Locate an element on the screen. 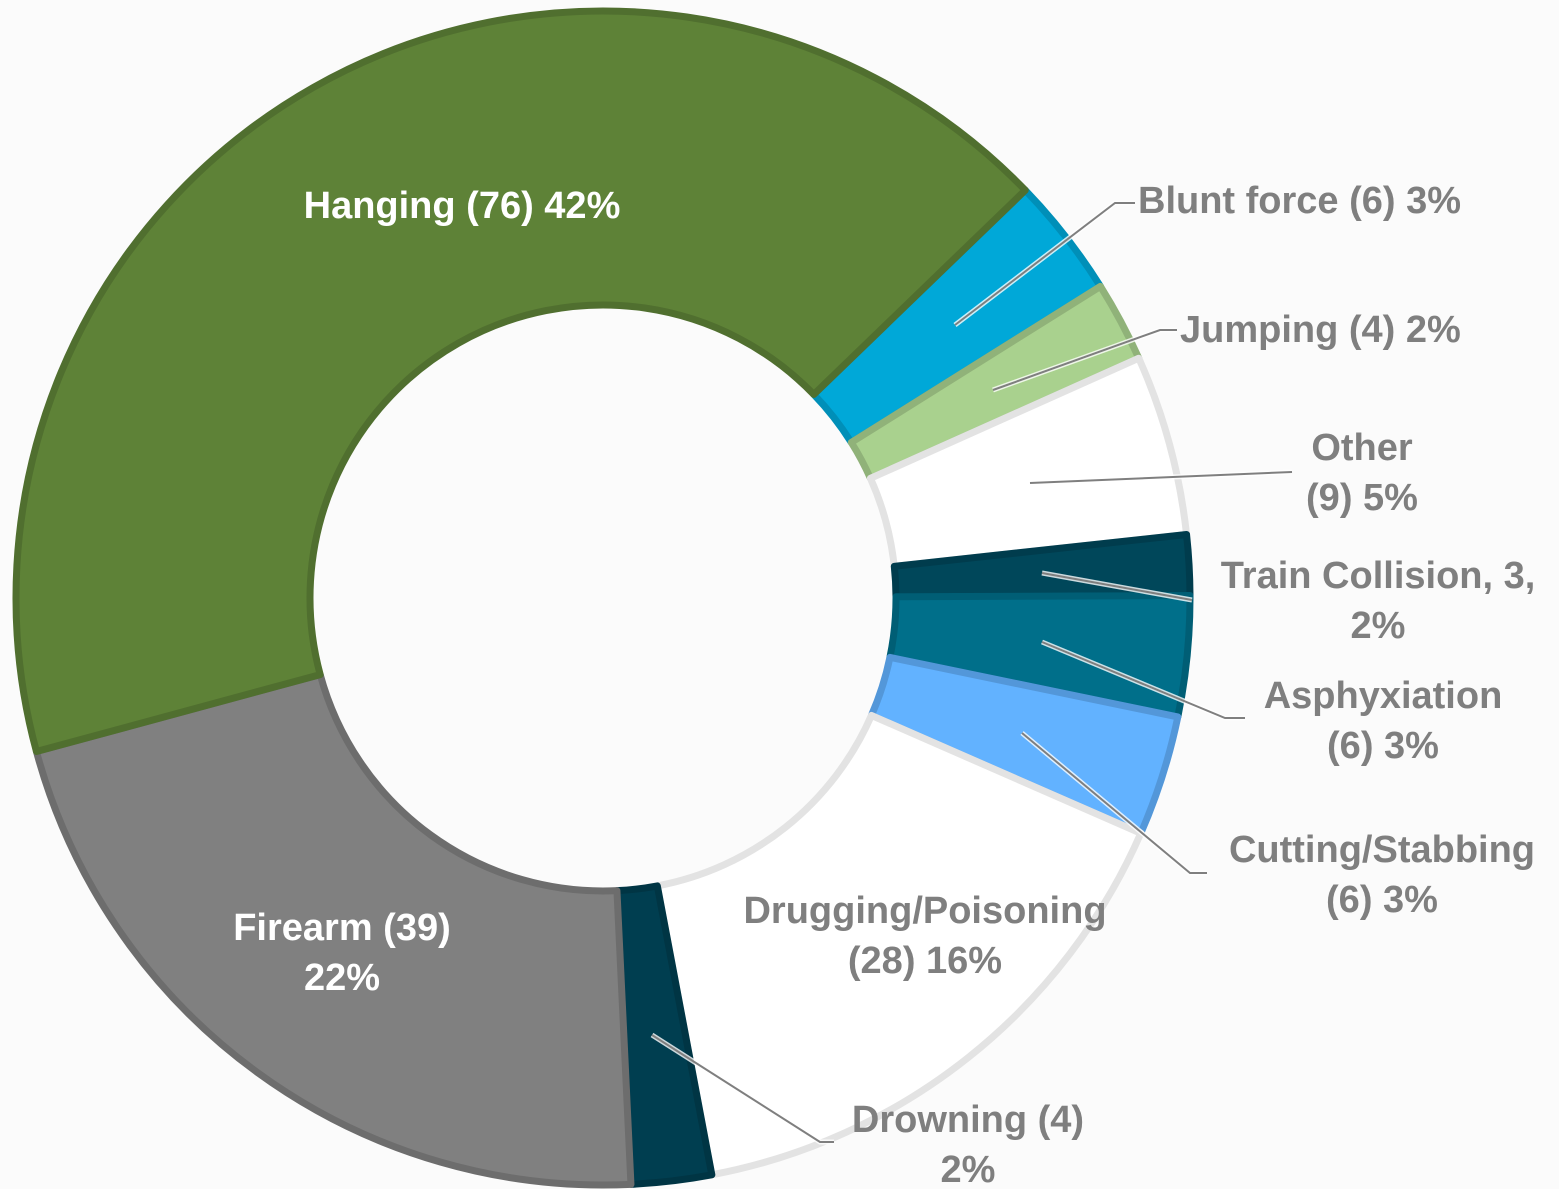  label-line: Hanging (76) 42% is located at coordinates (462, 206).